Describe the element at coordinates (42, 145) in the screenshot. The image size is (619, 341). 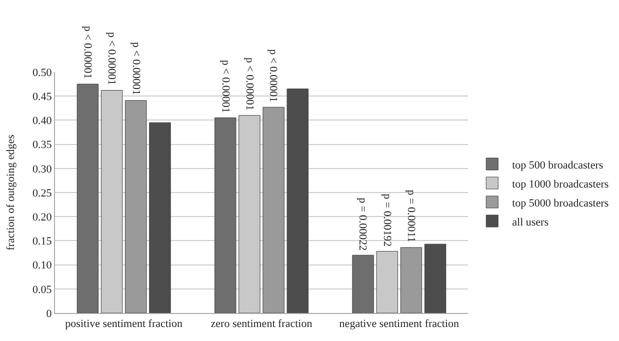
I see `y-tick-label: 0.35` at that location.